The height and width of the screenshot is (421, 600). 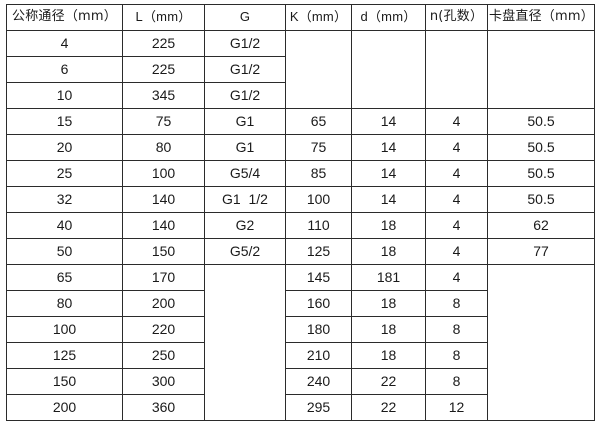 I want to click on table-row: 32 140 G1 1/2 100 14 4 50.5, so click(x=300, y=199).